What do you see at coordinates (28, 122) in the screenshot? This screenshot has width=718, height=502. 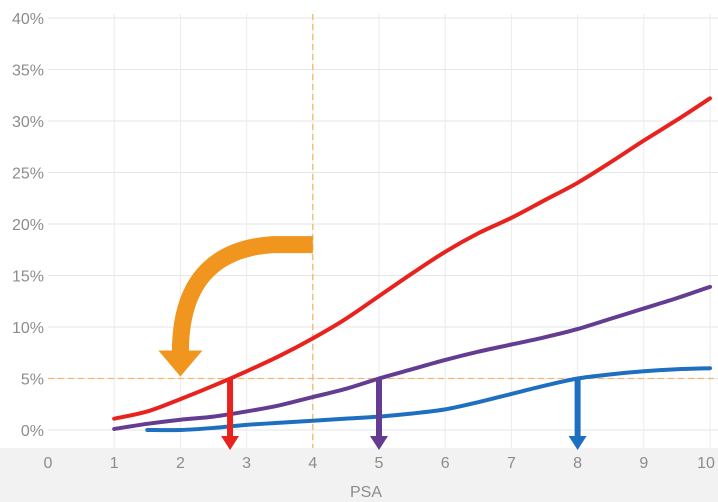 I see `y-tick-label: 30%` at bounding box center [28, 122].